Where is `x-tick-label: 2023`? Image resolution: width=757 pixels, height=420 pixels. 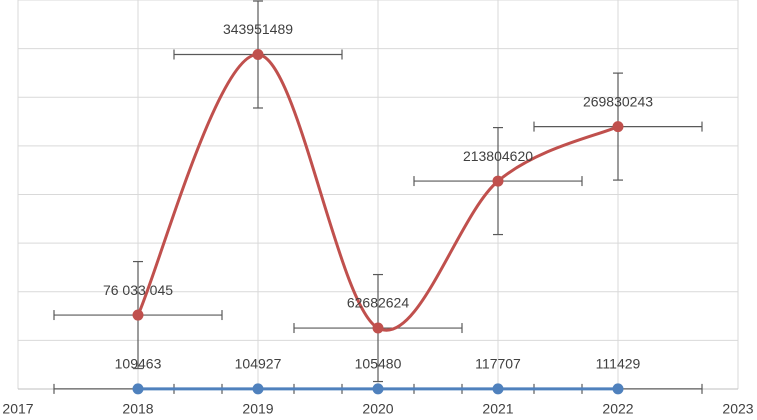 x-tick-label: 2023 is located at coordinates (737, 409).